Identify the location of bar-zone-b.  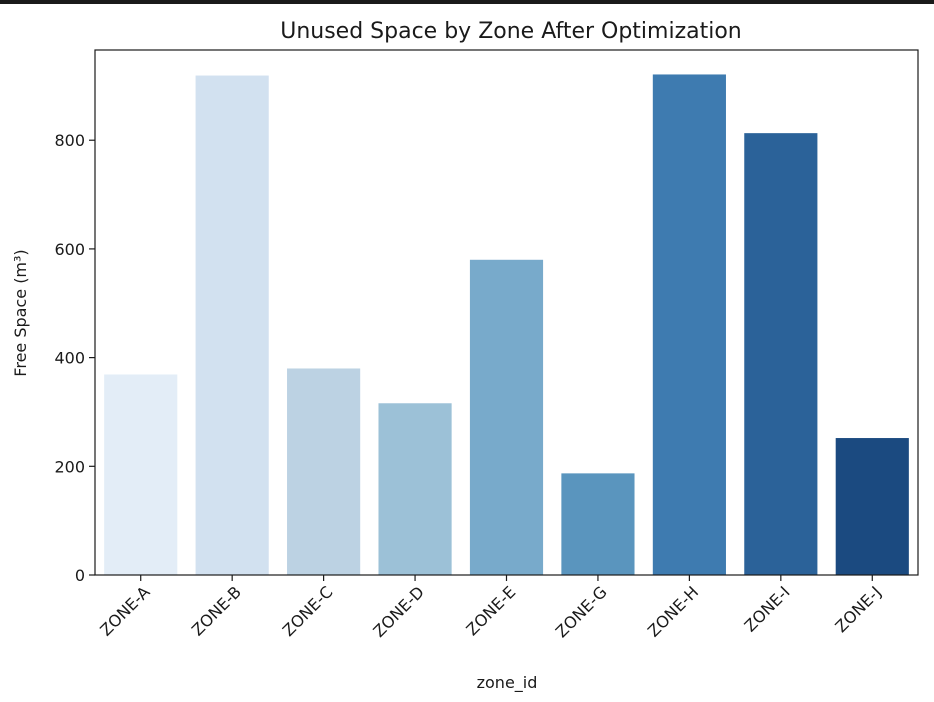
(232, 325).